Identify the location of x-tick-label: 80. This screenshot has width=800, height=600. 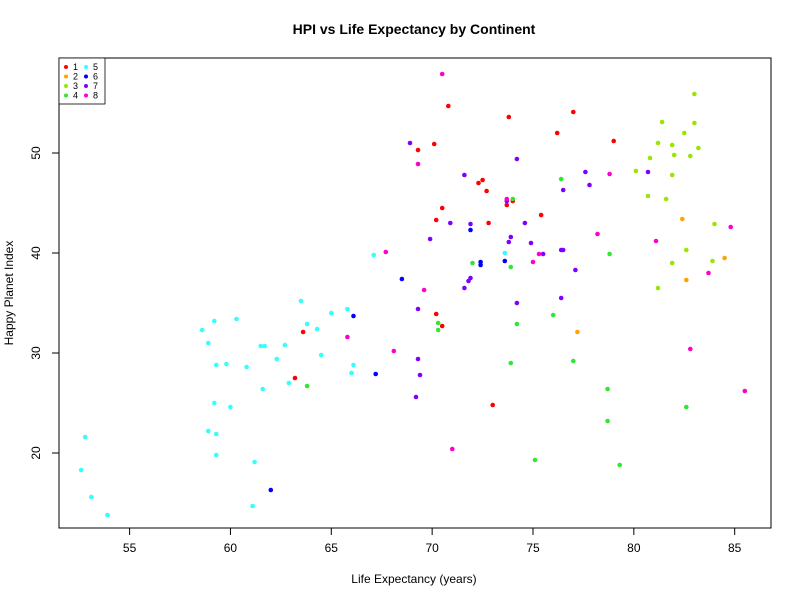
(634, 548).